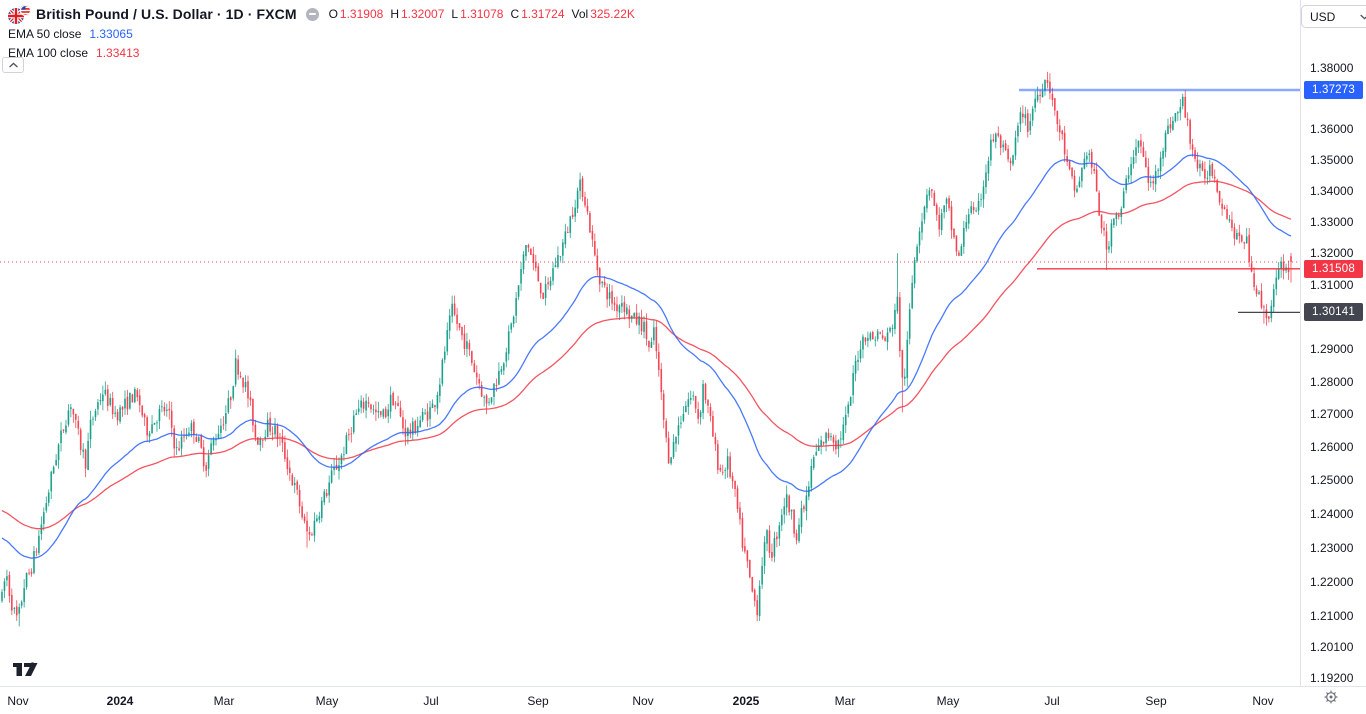 The width and height of the screenshot is (1366, 714). Describe the element at coordinates (120, 701) in the screenshot. I see `time-axis-year-label: 2024` at that location.